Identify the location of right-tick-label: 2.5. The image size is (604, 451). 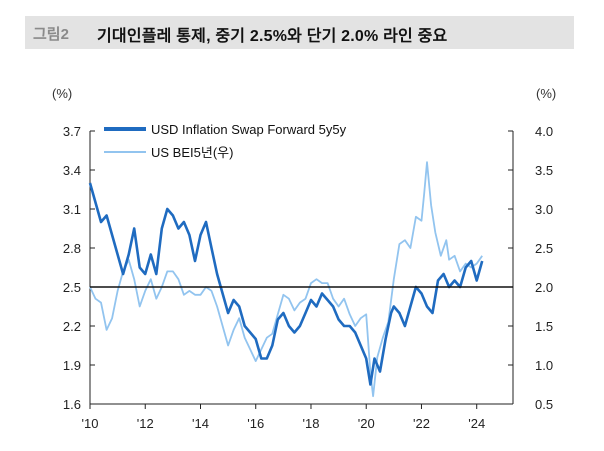
(544, 248).